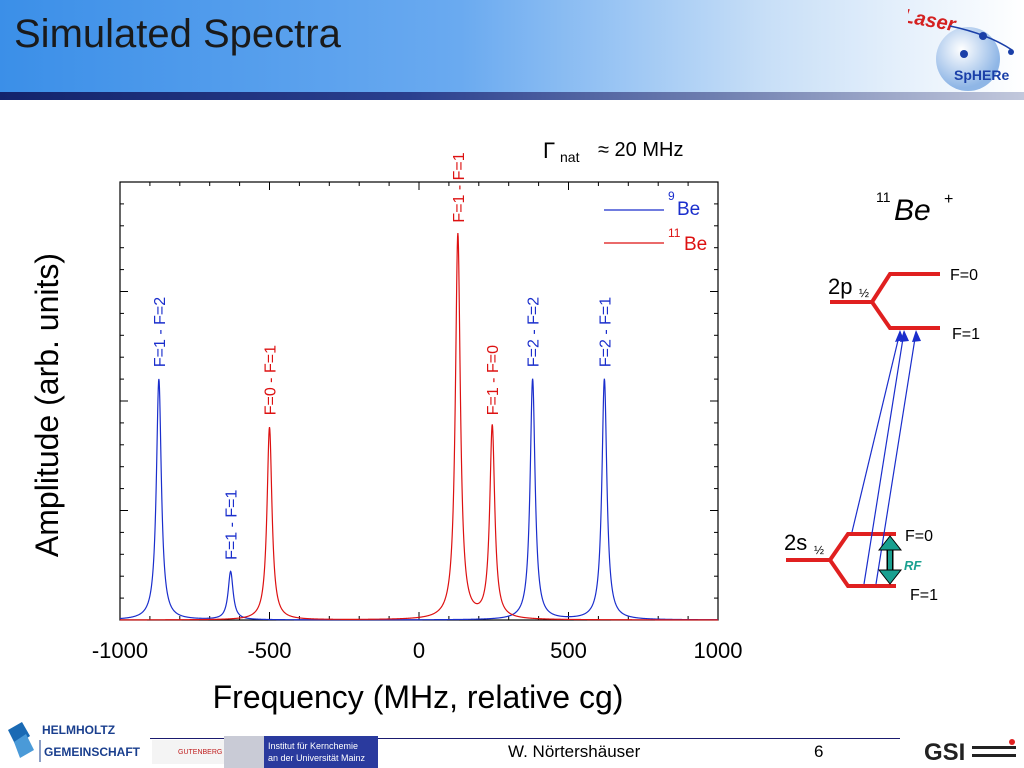 This screenshot has width=1024, height=768. I want to click on x-tick-label: -1000, so click(120, 650).